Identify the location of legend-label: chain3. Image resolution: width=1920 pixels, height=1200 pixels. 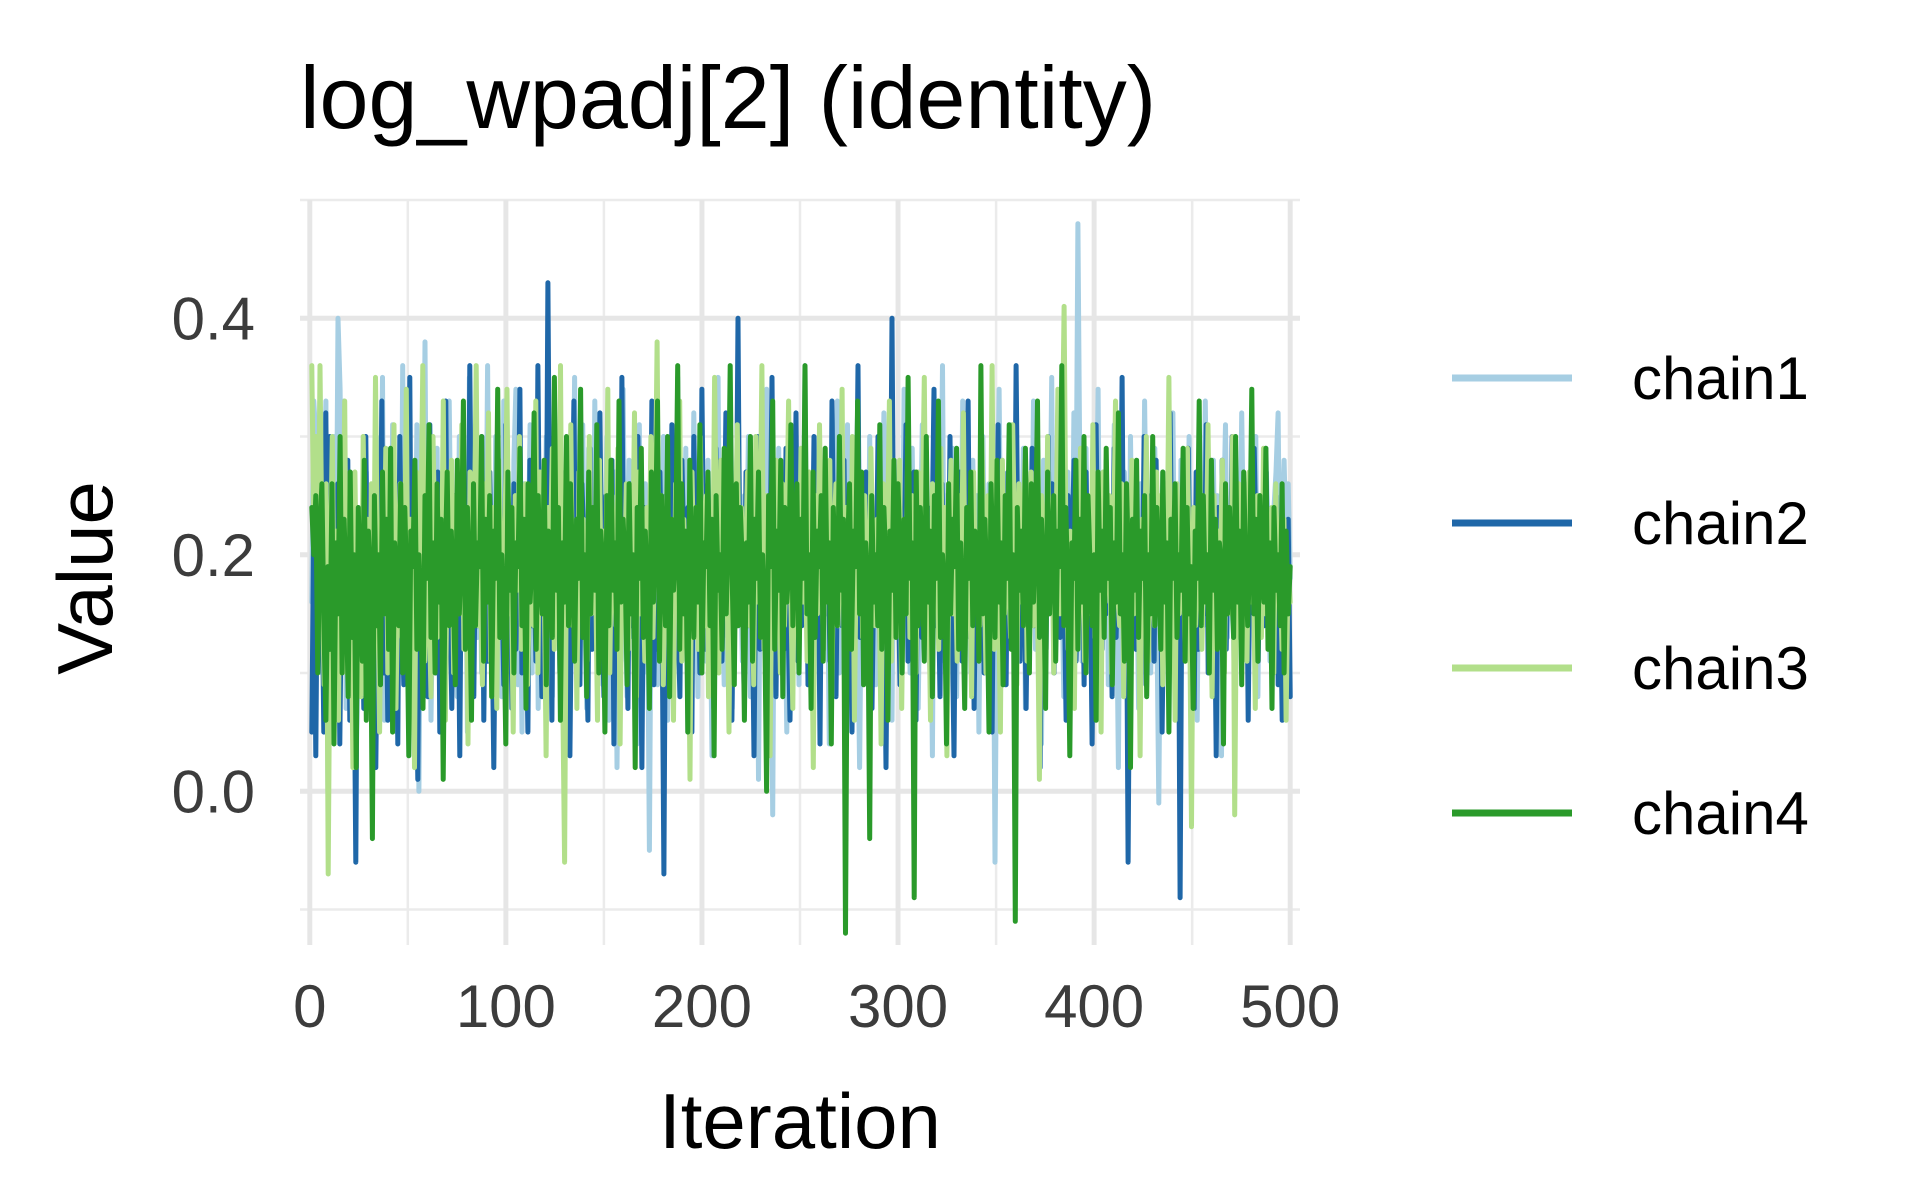
(1720, 668).